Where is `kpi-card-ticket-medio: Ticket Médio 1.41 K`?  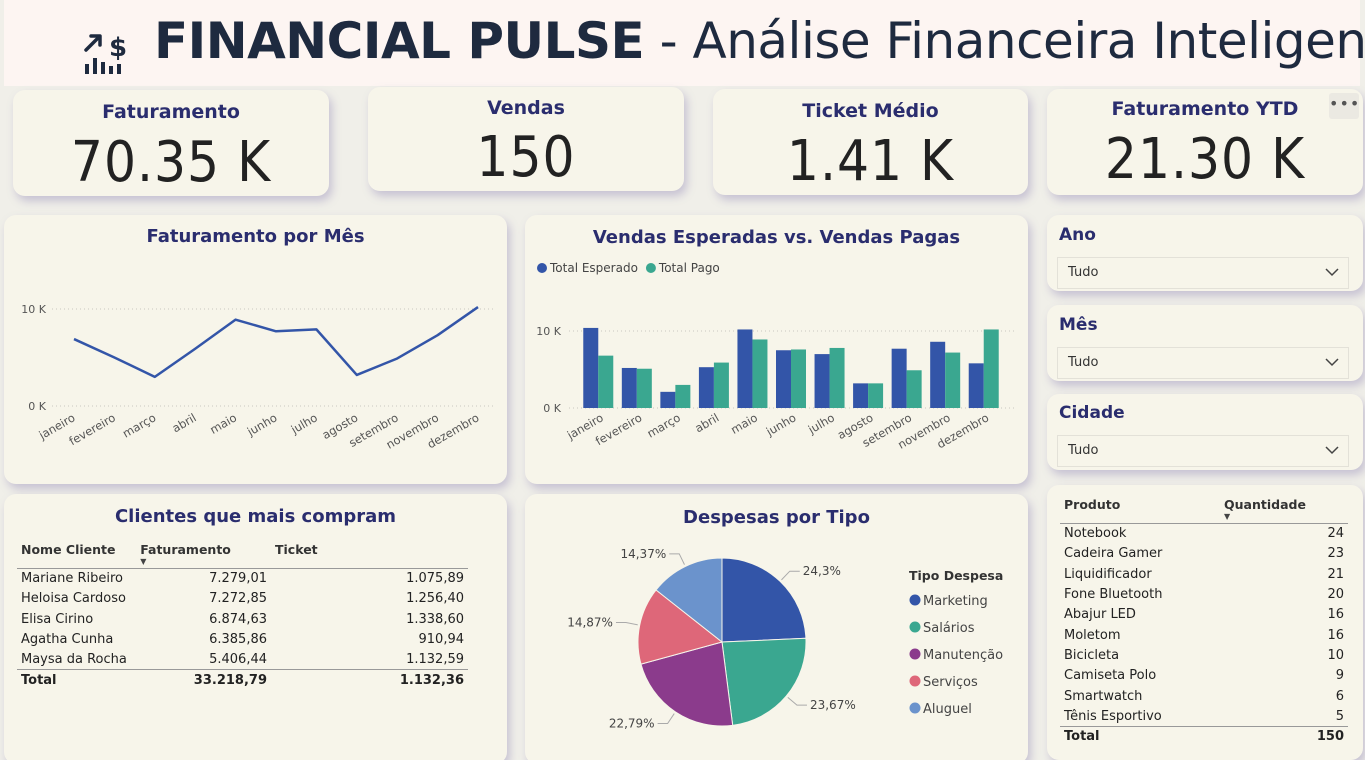 kpi-card-ticket-medio: Ticket Médio 1.41 K is located at coordinates (870, 142).